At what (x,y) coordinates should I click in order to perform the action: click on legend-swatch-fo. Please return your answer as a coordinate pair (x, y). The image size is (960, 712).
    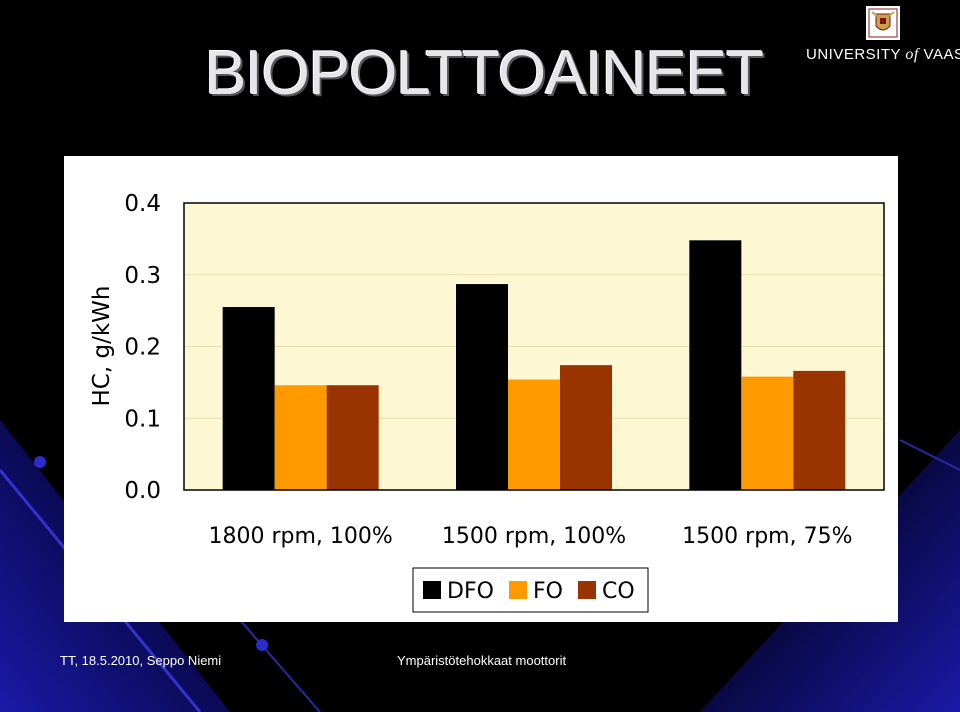
    Looking at the image, I should click on (518, 590).